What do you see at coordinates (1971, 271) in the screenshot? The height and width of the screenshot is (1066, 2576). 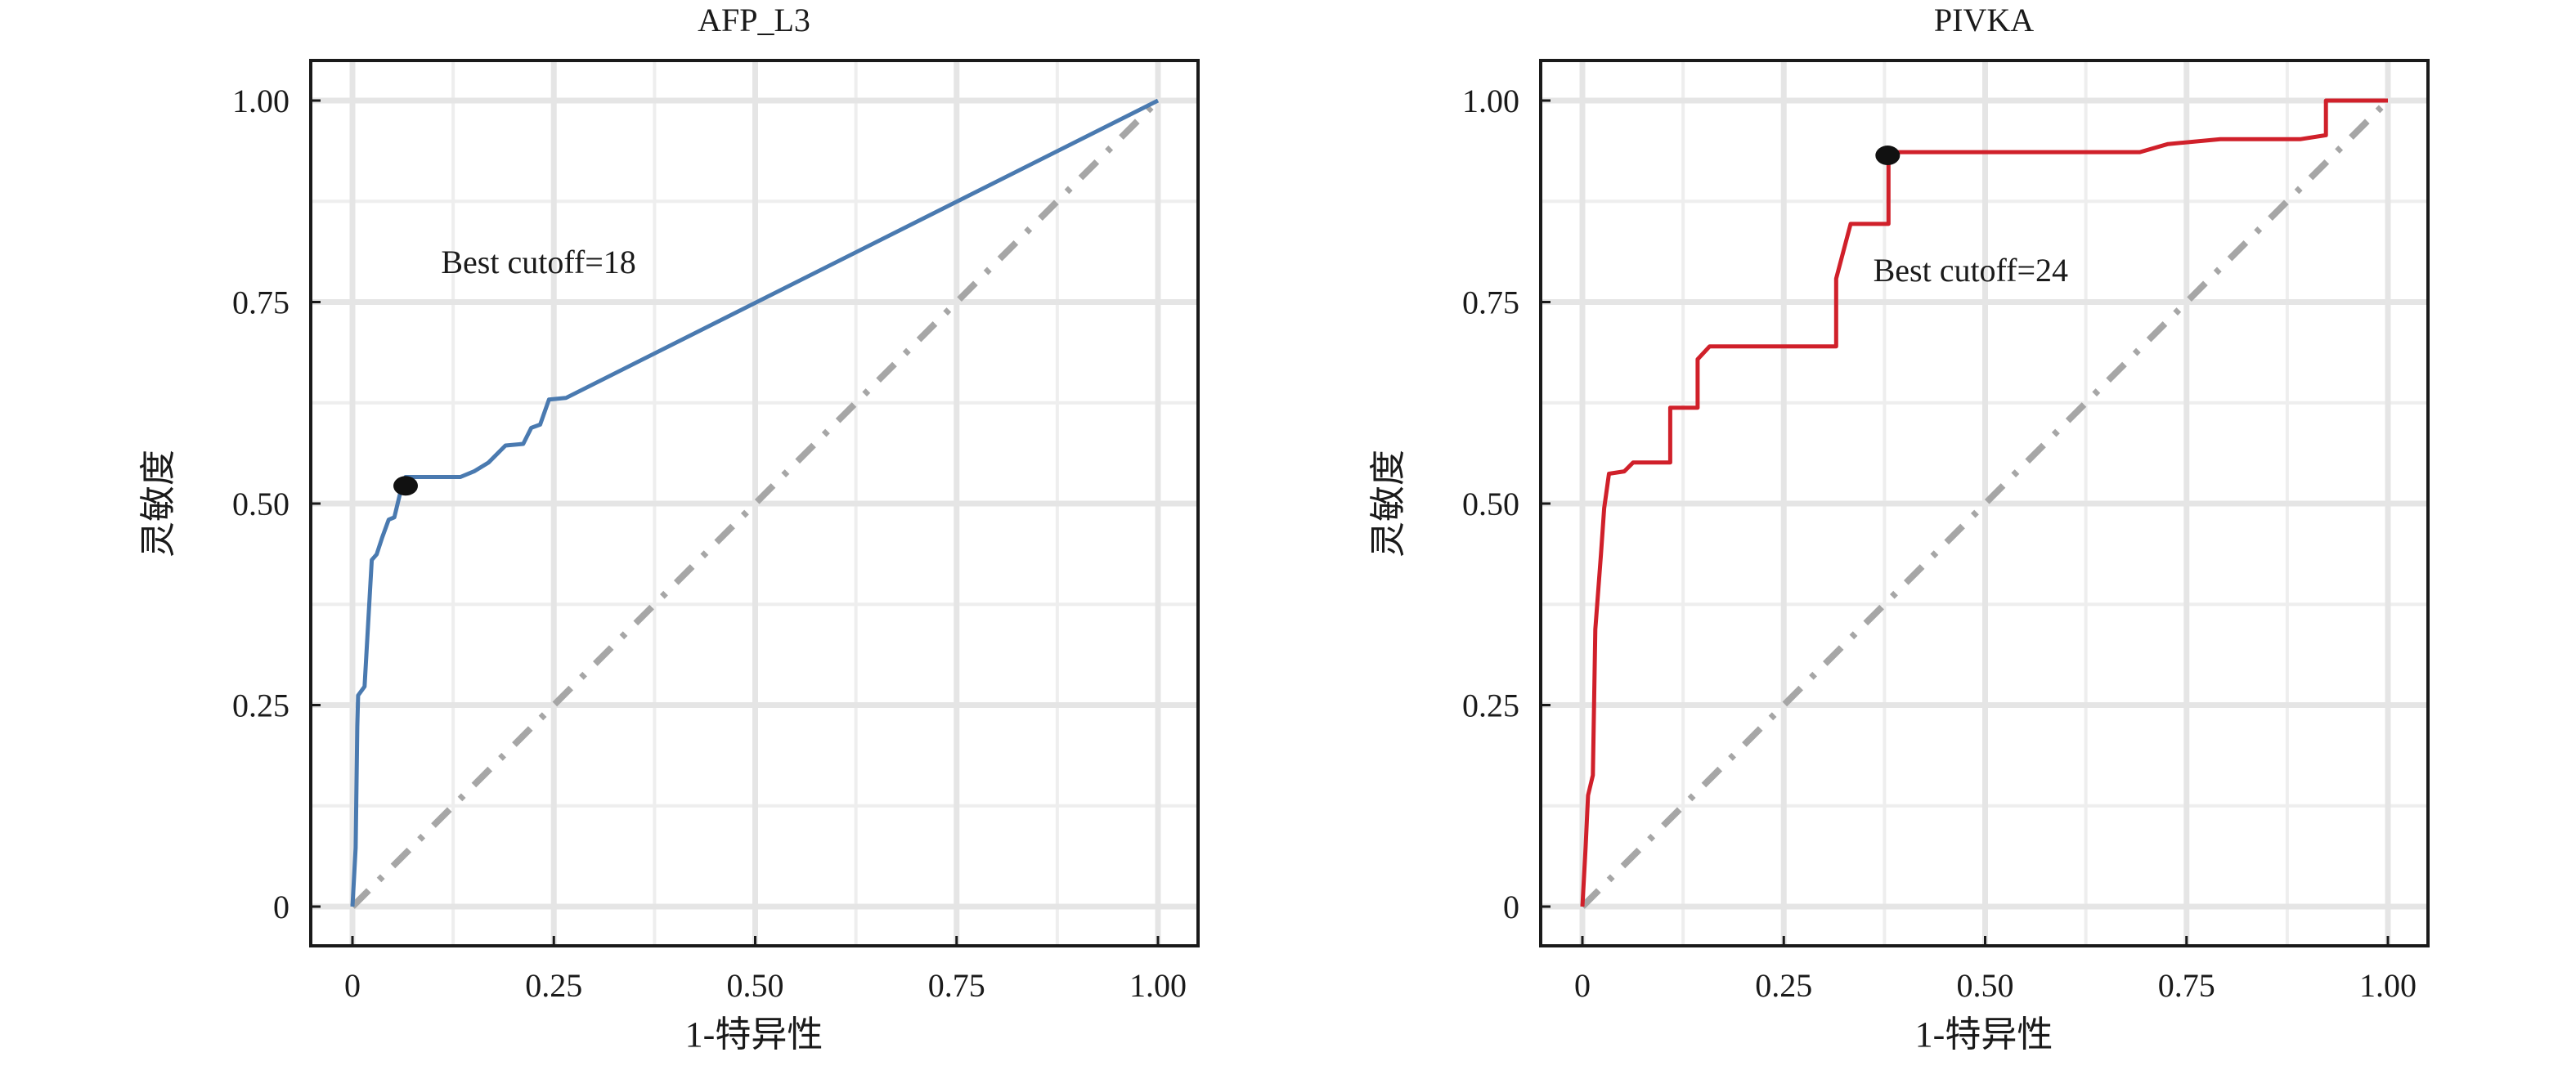 I see `best-cutoff-annotation: Best cutoff=24` at bounding box center [1971, 271].